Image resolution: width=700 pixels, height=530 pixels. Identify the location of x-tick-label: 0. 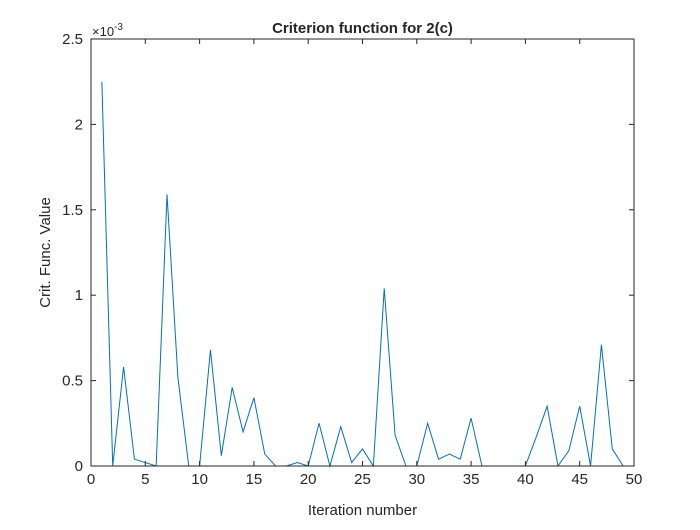
(91, 479).